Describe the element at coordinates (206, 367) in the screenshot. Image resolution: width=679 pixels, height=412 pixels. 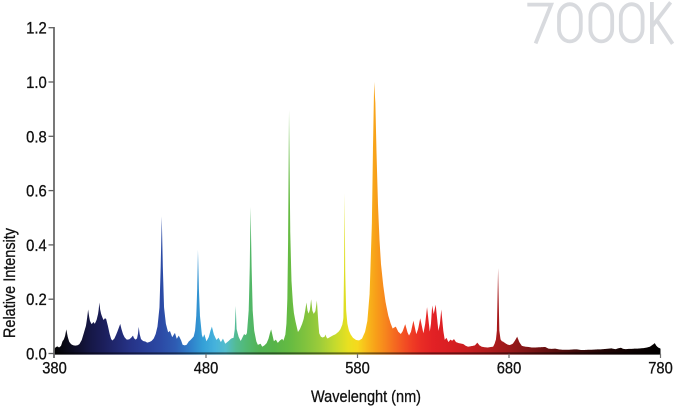
I see `svg-text: 480` at that location.